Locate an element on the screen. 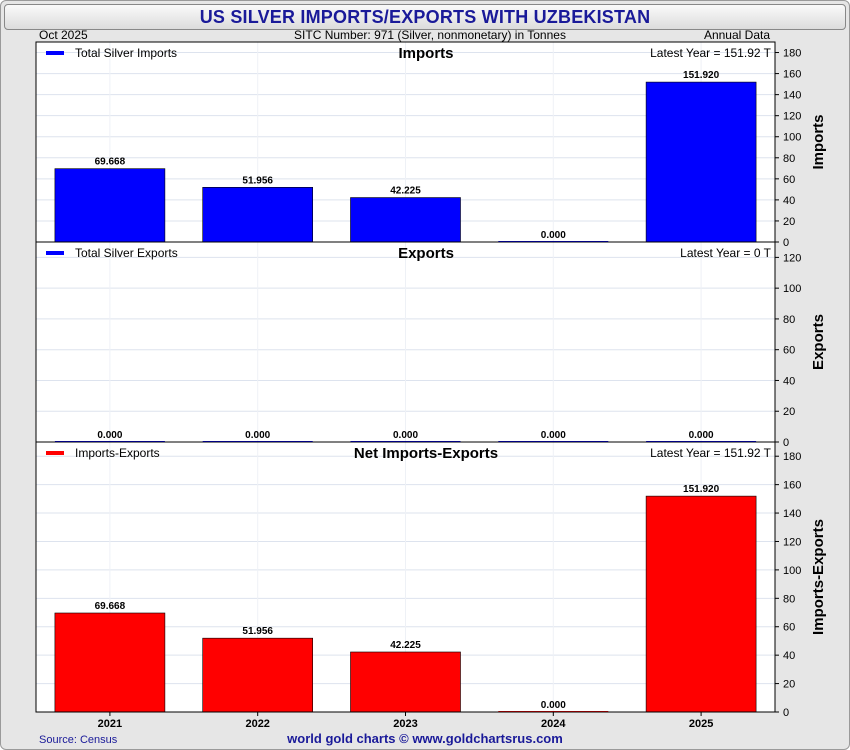 The image size is (850, 750). latest-year-label: Latest Year = 0 T is located at coordinates (726, 253).